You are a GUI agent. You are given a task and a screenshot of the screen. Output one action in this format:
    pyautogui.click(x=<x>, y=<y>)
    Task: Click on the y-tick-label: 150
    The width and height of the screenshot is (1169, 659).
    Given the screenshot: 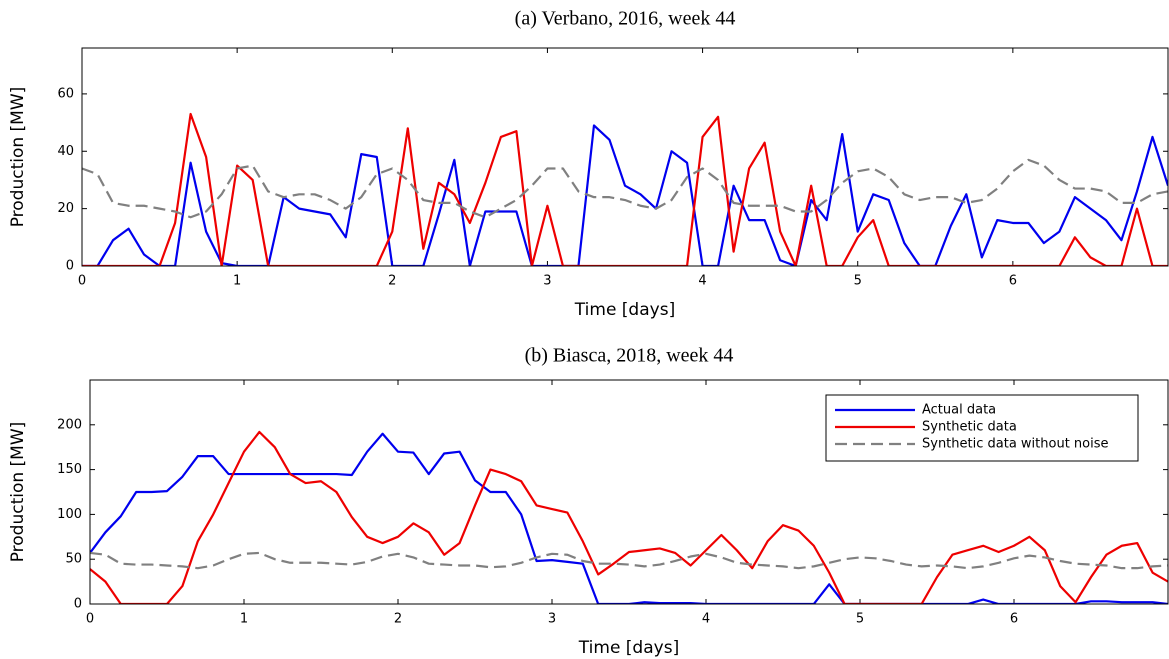 What is the action you would take?
    pyautogui.click(x=69, y=469)
    